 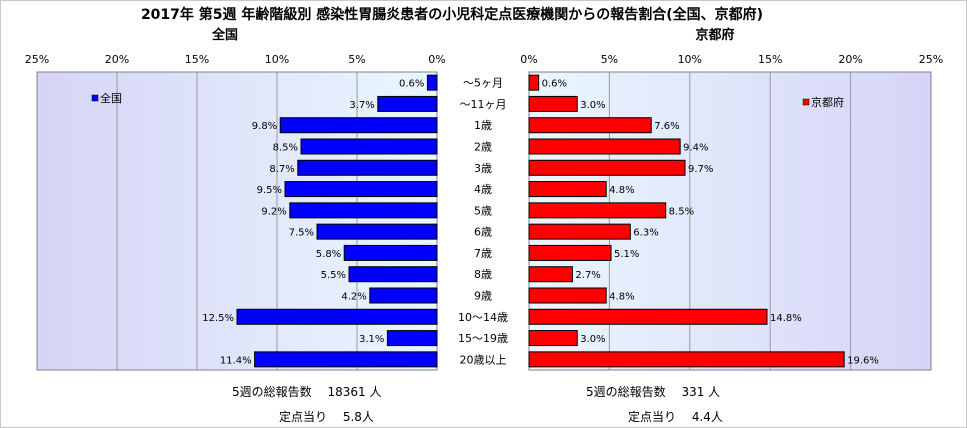 What do you see at coordinates (117, 59) in the screenshot?
I see `left-tick-label: 20%` at bounding box center [117, 59].